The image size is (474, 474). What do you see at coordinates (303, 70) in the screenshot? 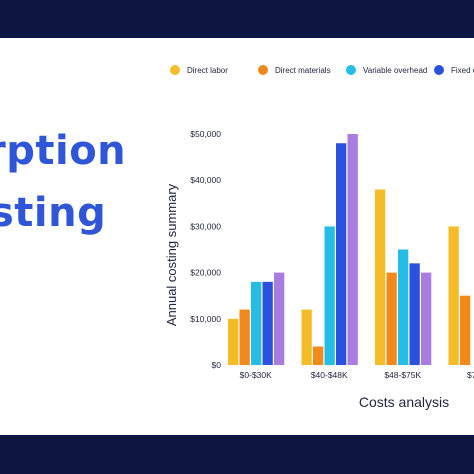
I see `legend-label: Direct materials` at bounding box center [303, 70].